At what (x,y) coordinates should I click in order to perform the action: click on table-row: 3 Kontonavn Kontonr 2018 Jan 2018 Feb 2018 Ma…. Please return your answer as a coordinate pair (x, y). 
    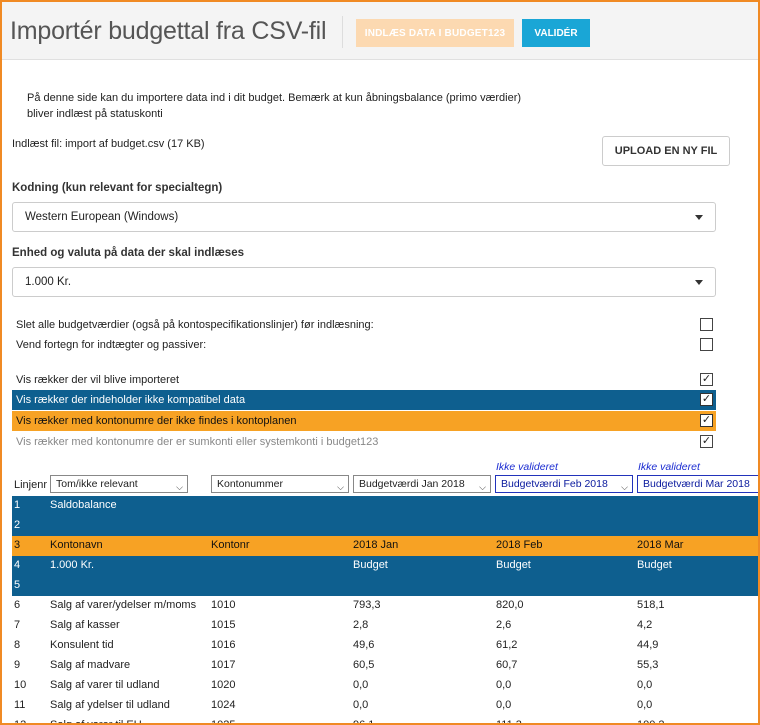
    Looking at the image, I should click on (385, 546).